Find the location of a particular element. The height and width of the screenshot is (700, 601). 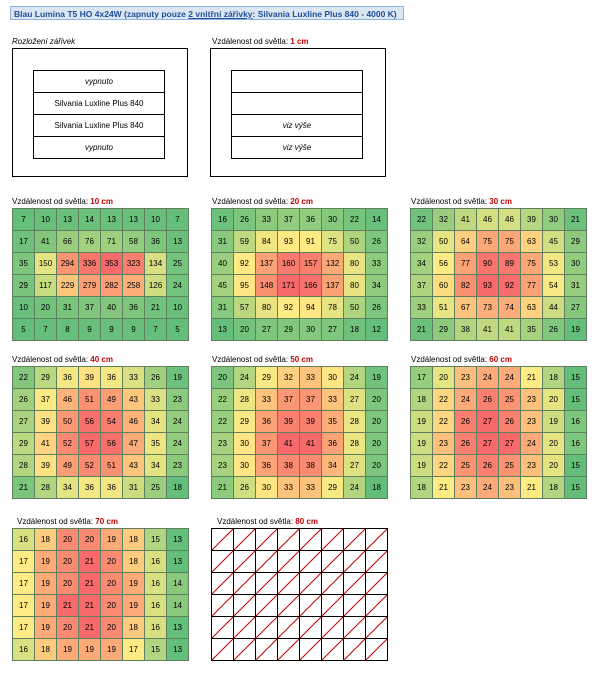

table-row: 17 20 23 24 24 21 18 15 is located at coordinates (498, 377).